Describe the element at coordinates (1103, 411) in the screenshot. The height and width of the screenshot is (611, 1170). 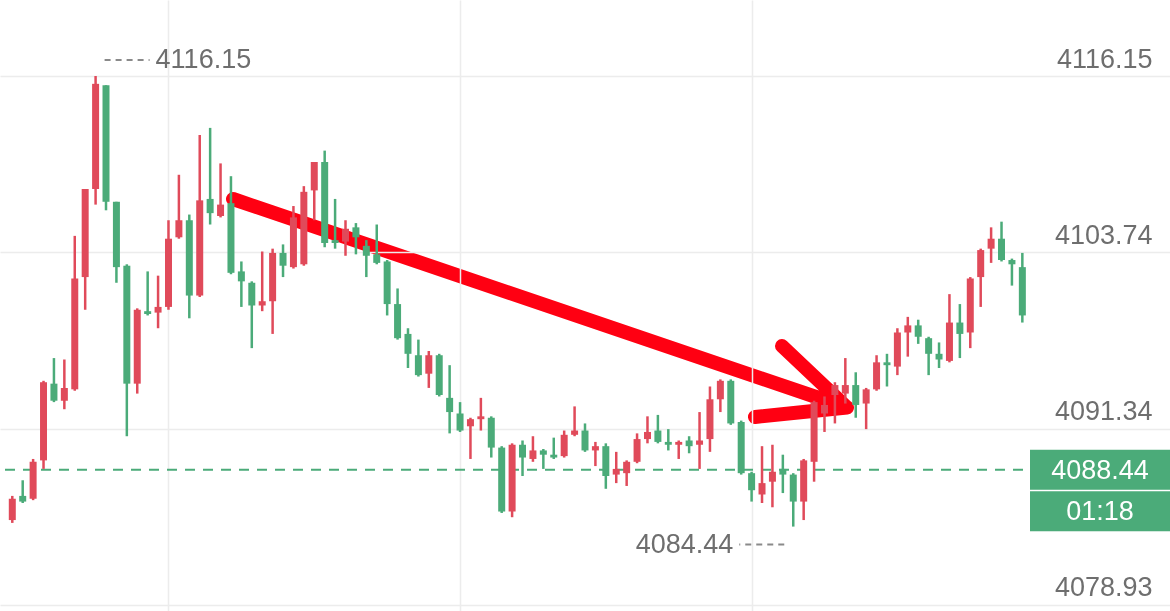
I see `y-tick-label: 4091.34` at that location.